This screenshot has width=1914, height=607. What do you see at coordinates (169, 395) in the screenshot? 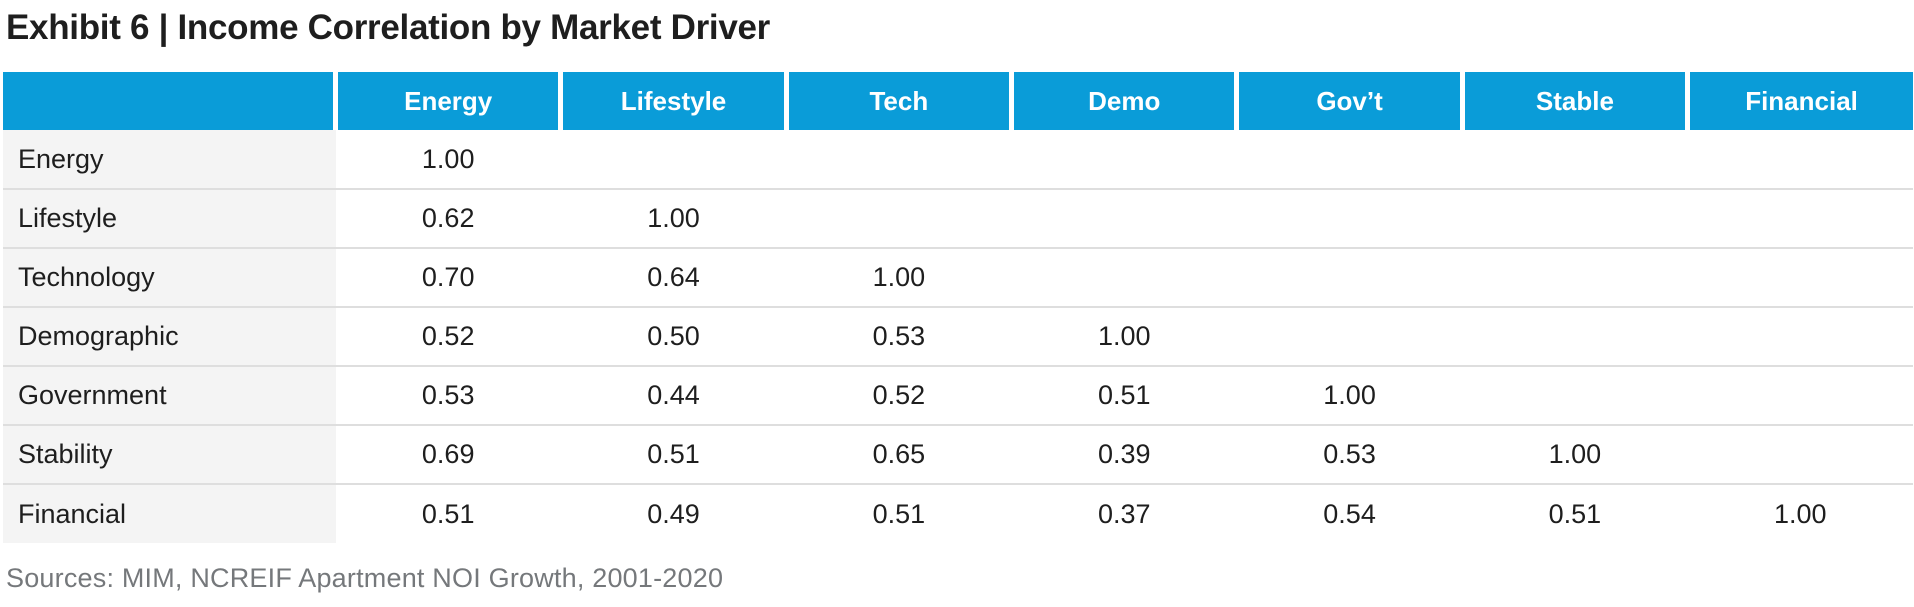
I see `row-label: Government` at bounding box center [169, 395].